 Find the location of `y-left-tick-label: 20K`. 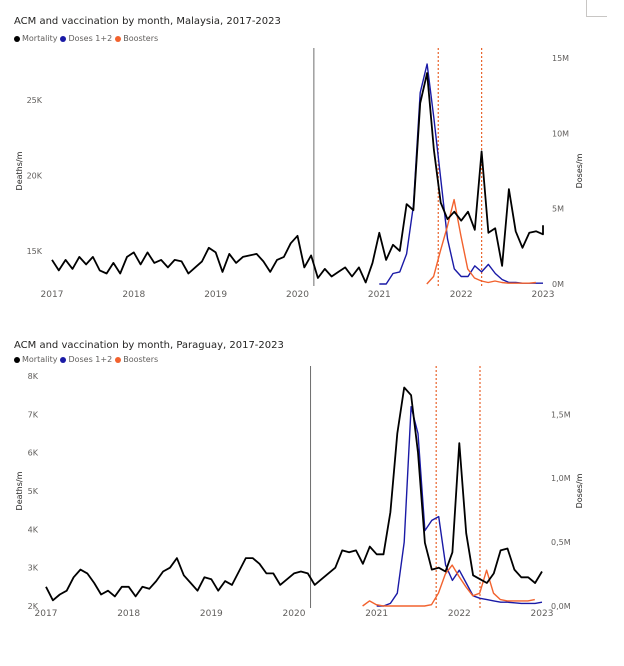

y-left-tick-label: 20K is located at coordinates (35, 176).